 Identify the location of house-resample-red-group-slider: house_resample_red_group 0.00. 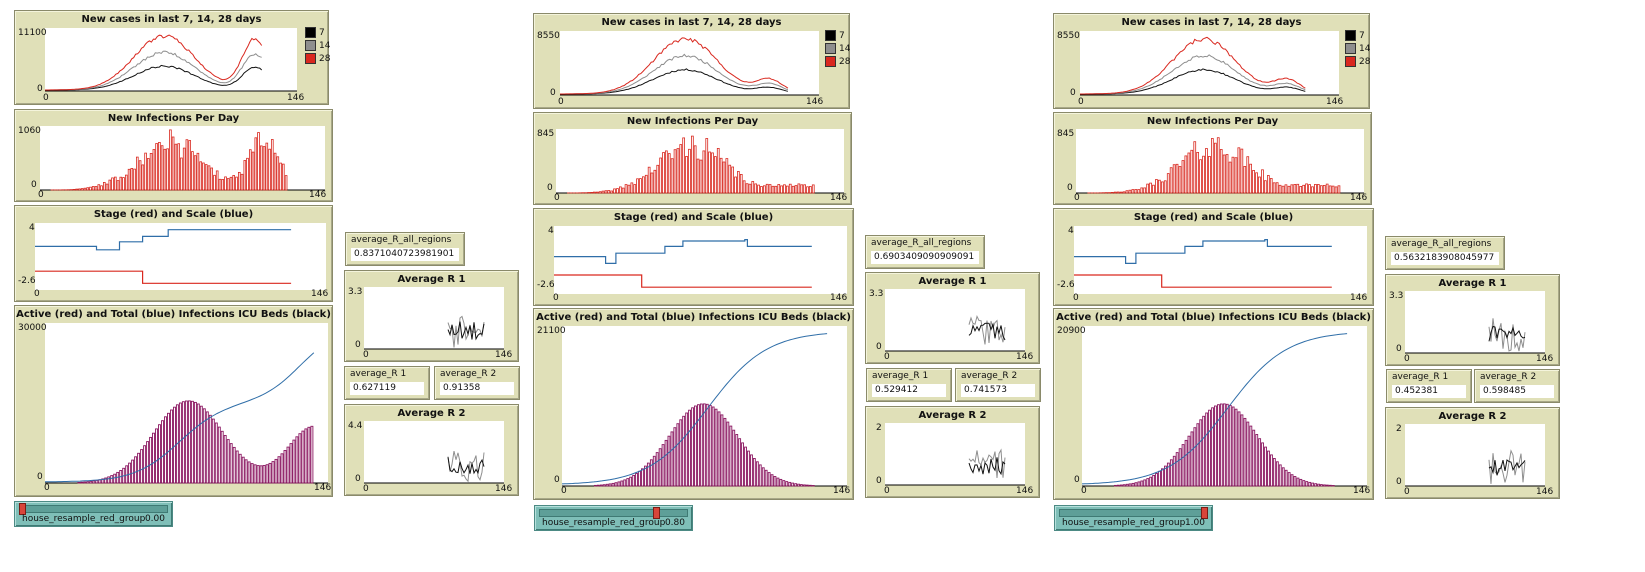
(93, 514).